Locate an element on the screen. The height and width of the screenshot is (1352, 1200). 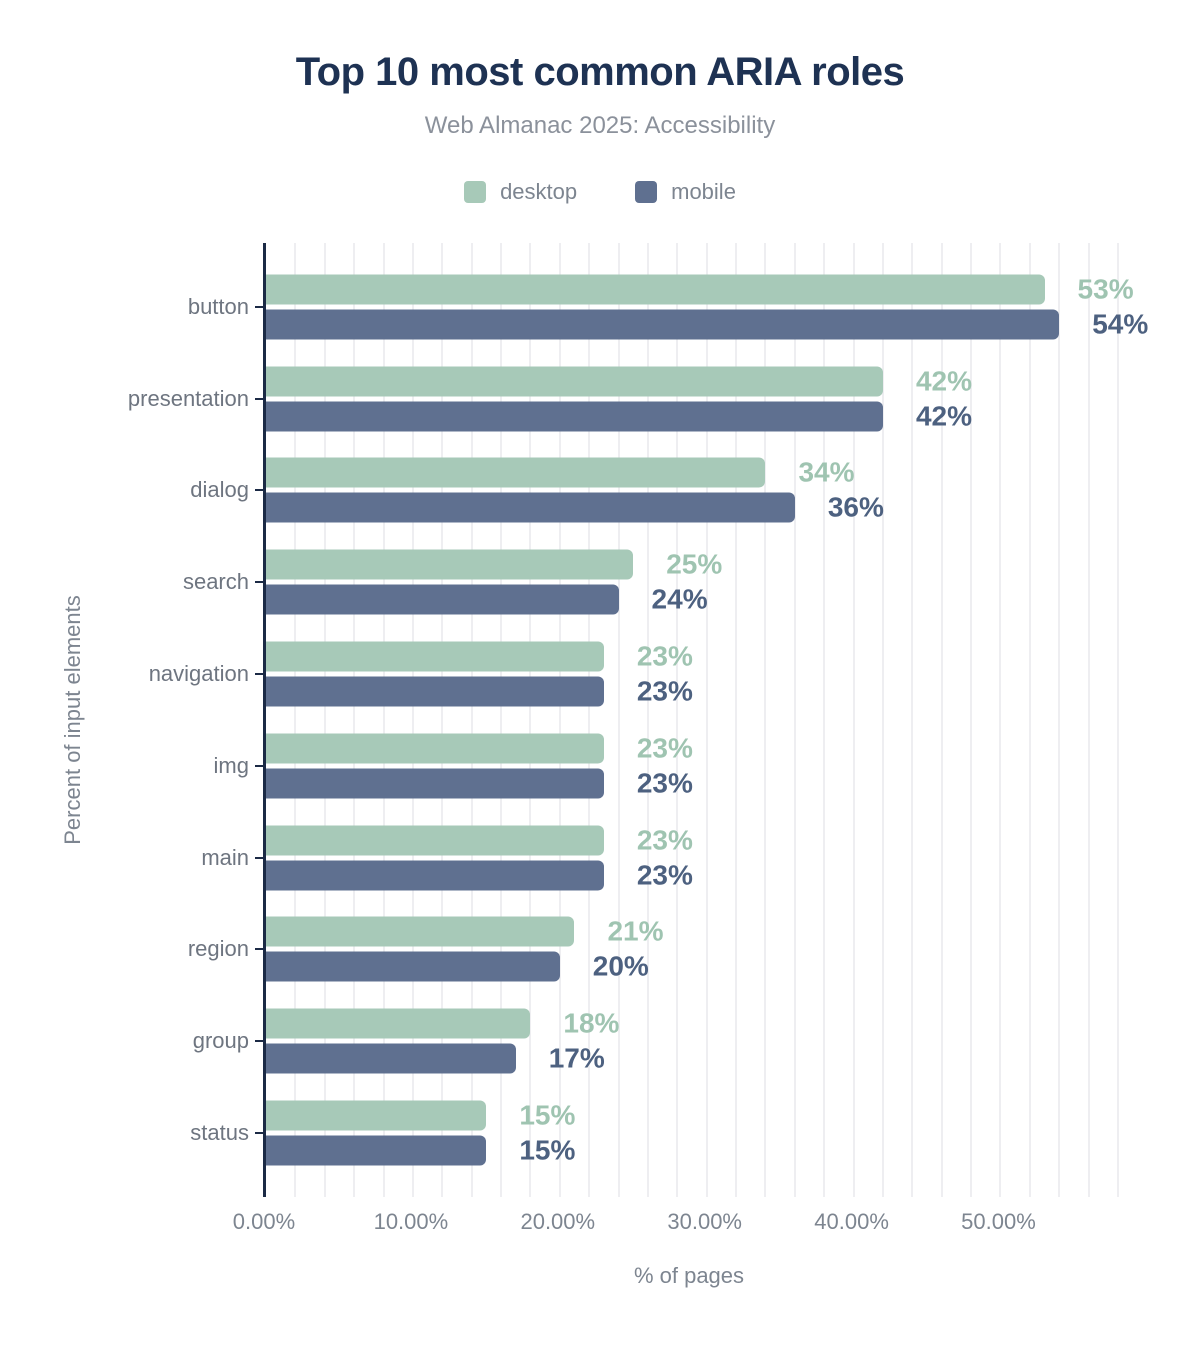
bar-line-mobile-main: 23% is located at coordinates (692, 875).